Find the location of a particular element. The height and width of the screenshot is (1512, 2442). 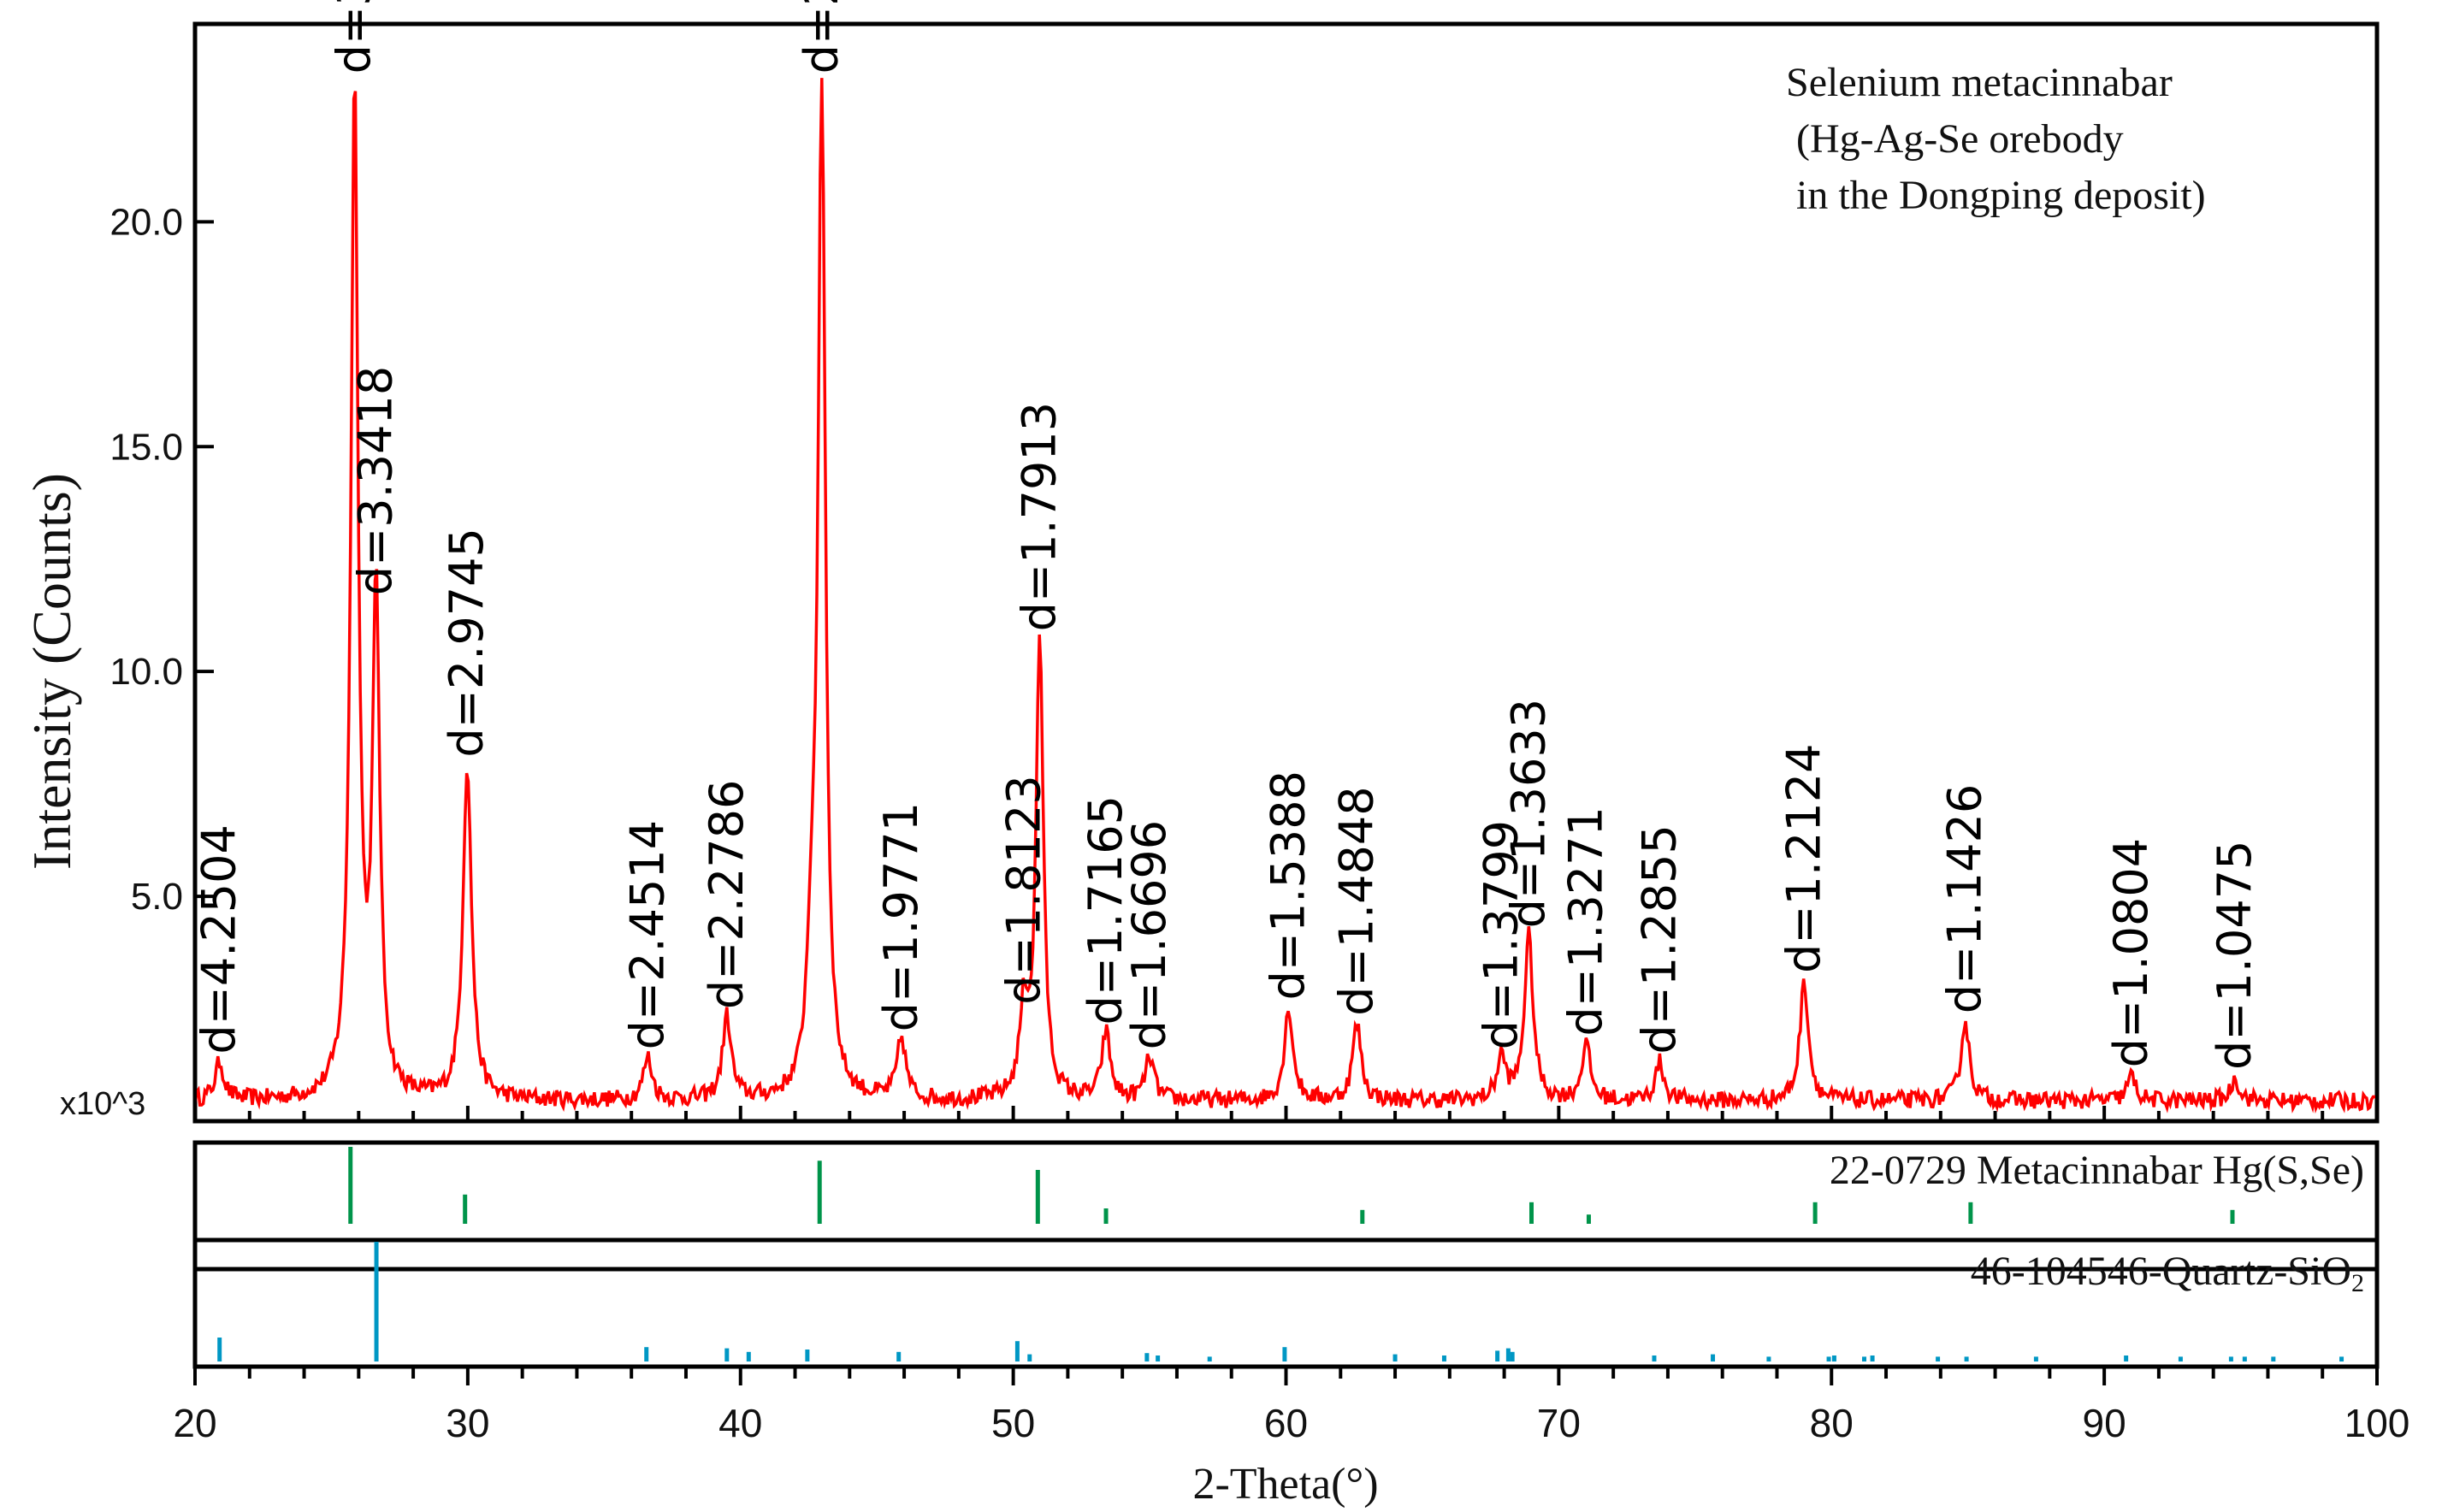

y-axis-ticks: 5.0 10.0 15.0 20.0 is located at coordinates (161, 559).